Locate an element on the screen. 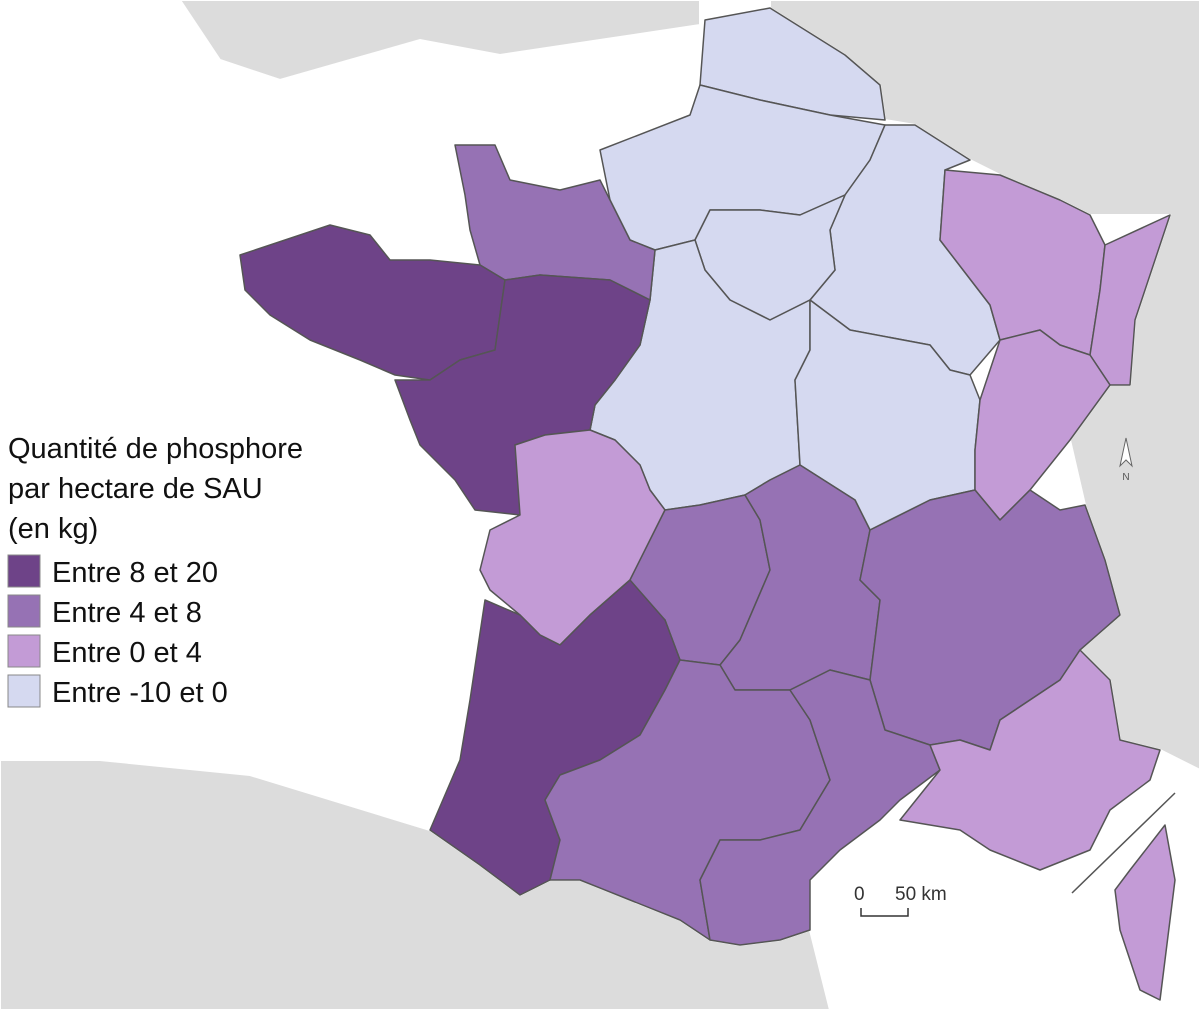  north-label: N is located at coordinates (1125, 477).